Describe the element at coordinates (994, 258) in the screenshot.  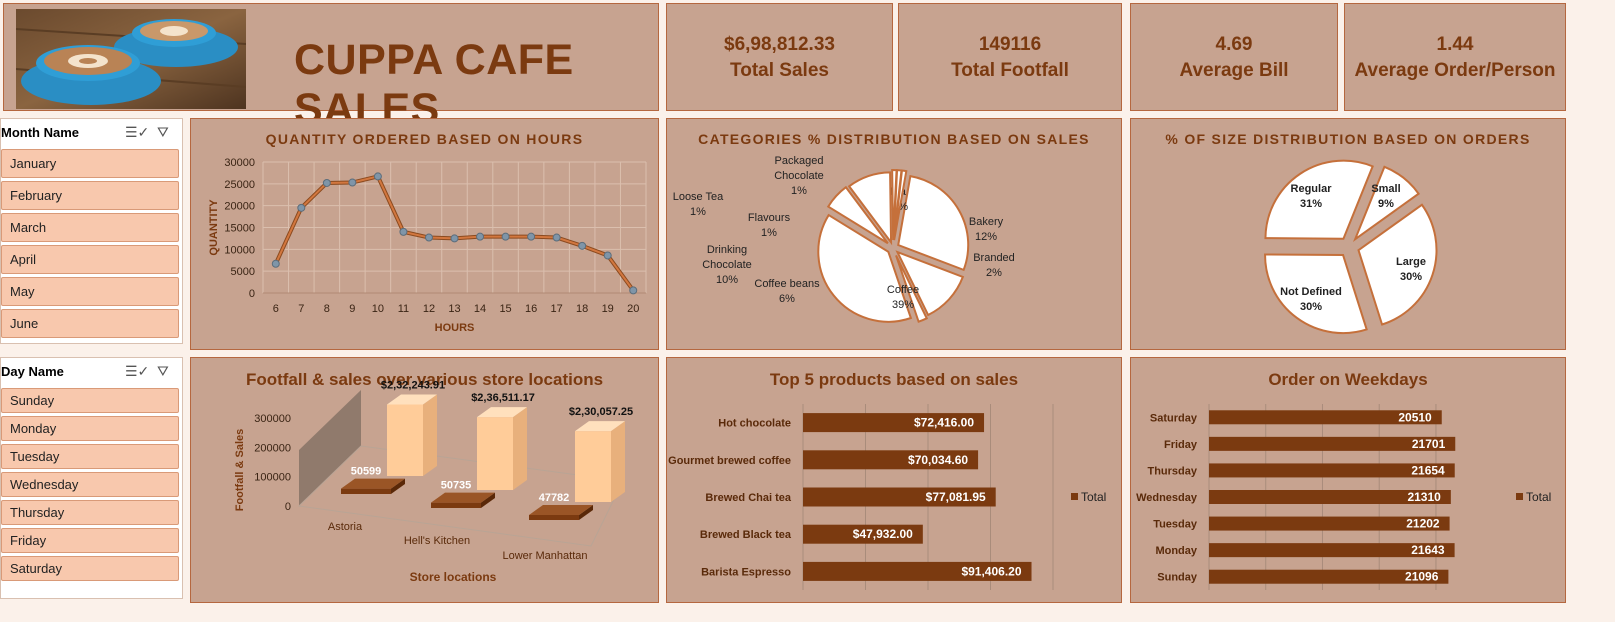
I see `slice-label: Branded` at that location.